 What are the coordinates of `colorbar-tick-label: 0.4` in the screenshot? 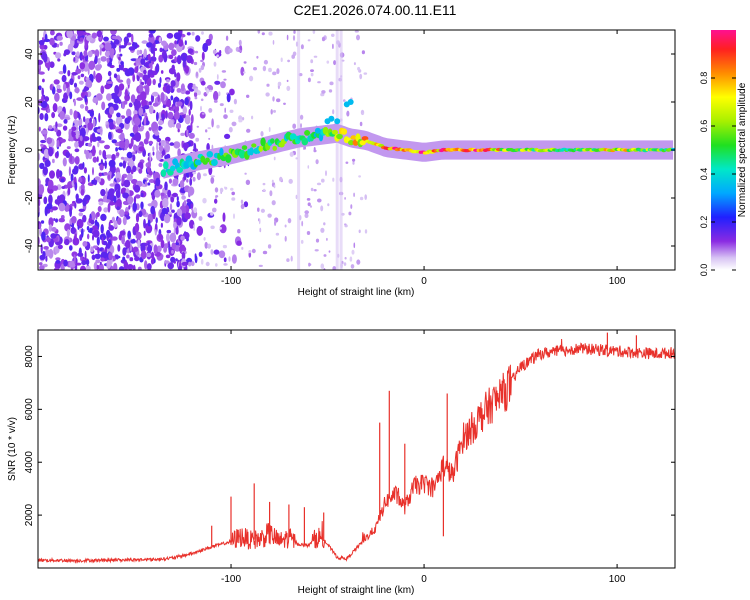 It's located at (704, 174).